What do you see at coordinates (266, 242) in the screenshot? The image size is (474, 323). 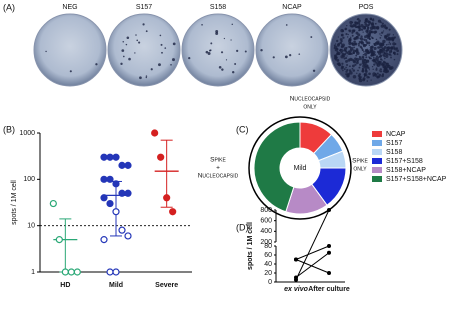 I see `y-tick-label: 200` at bounding box center [266, 242].